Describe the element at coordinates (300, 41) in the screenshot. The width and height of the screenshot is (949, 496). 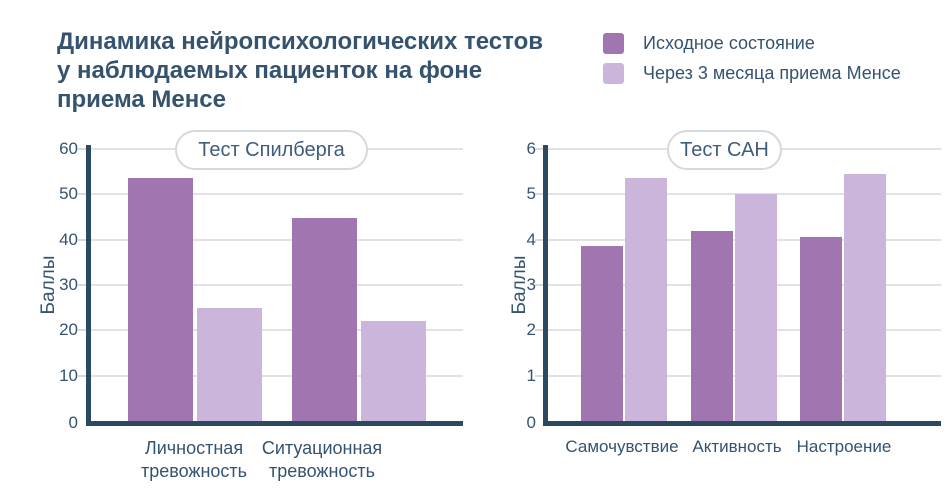
I see `figure-title-line1: Динамика нейропсихологических тестов` at that location.